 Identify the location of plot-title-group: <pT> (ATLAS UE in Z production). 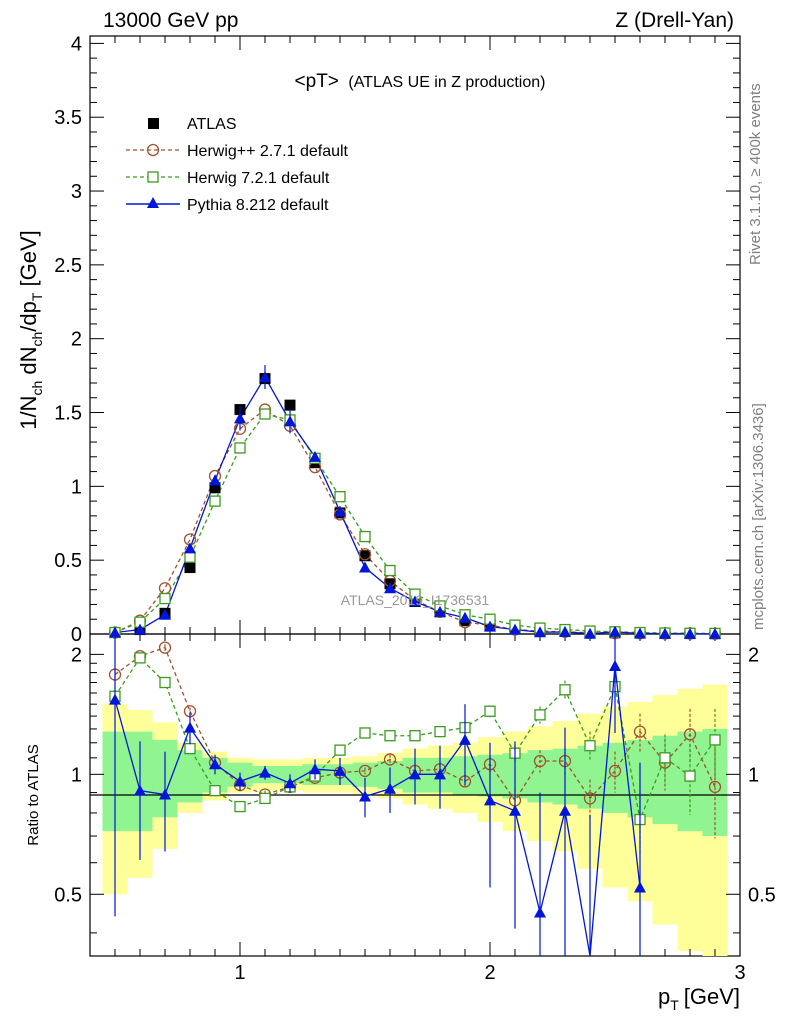
(420, 81).